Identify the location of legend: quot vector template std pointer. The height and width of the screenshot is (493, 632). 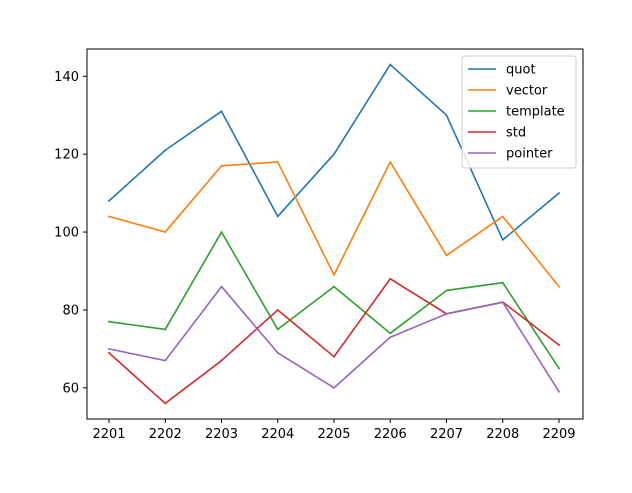
(519, 112).